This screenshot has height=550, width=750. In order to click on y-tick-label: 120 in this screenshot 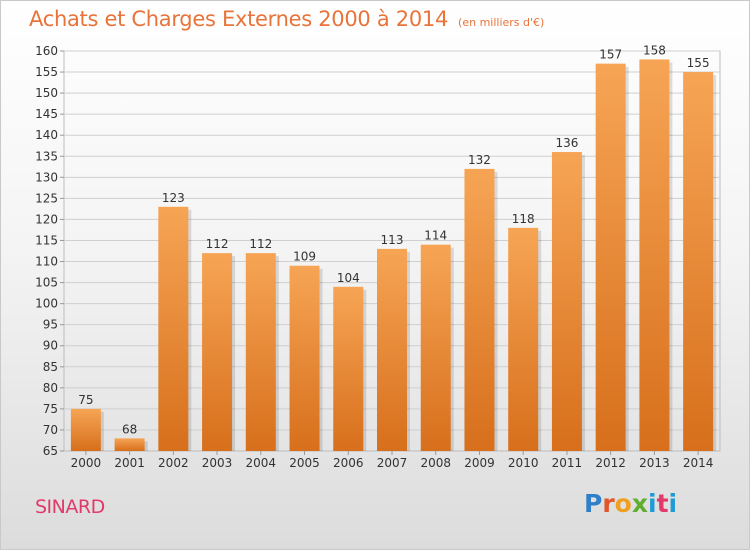, I will do `click(46, 219)`.